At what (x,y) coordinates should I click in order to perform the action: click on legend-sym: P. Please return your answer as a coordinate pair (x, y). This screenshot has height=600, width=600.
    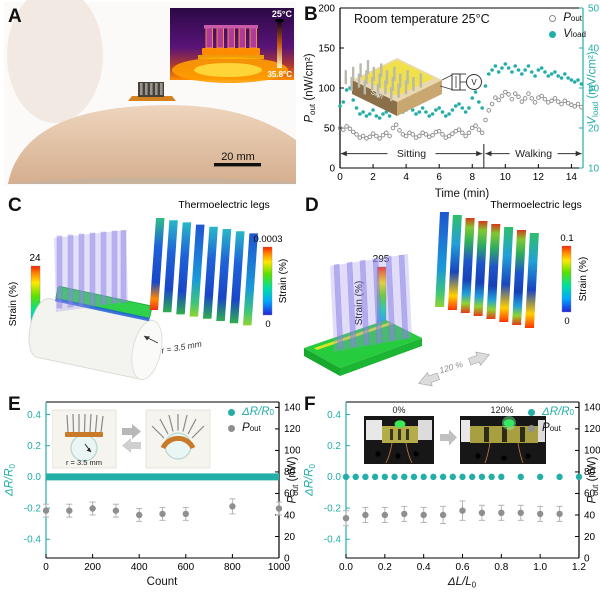
    Looking at the image, I should click on (246, 428).